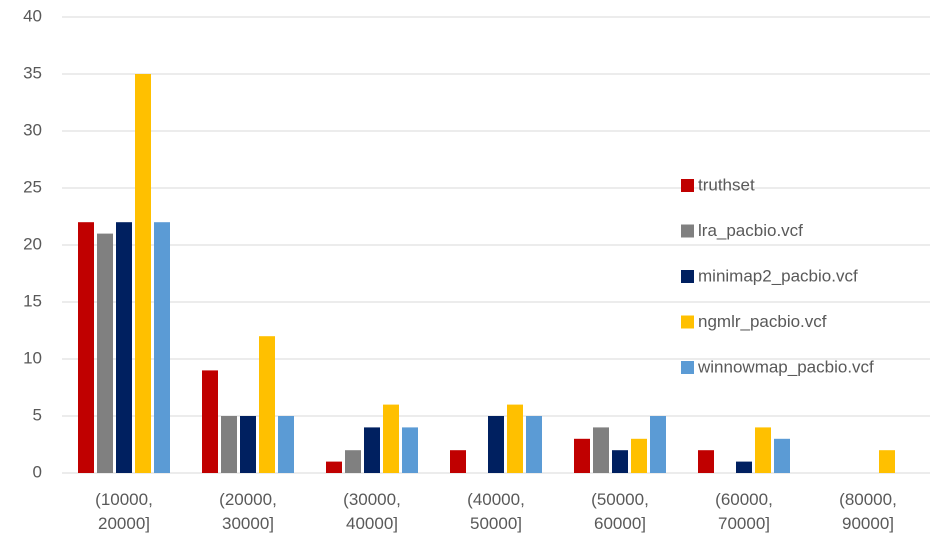 The width and height of the screenshot is (936, 549). I want to click on x-tick-label: (80000, 90000], so click(868, 511).